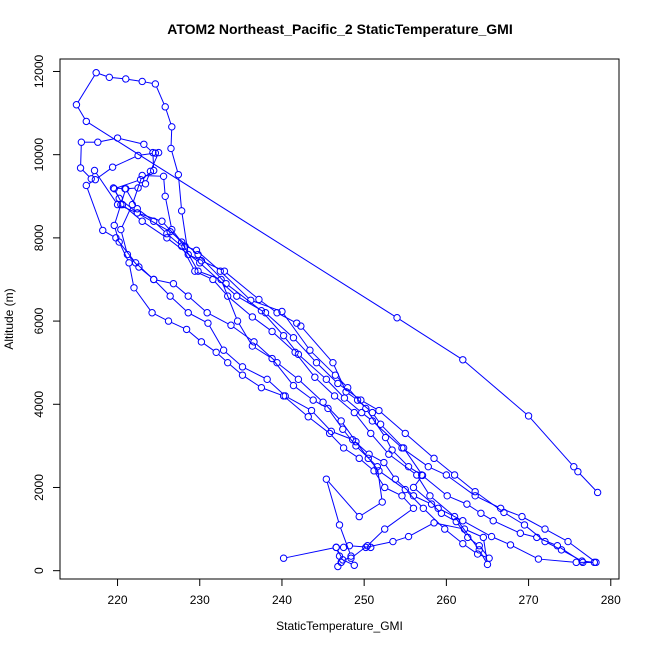 Image resolution: width=650 pixels, height=650 pixels. I want to click on x-tick-label: 260, so click(446, 600).